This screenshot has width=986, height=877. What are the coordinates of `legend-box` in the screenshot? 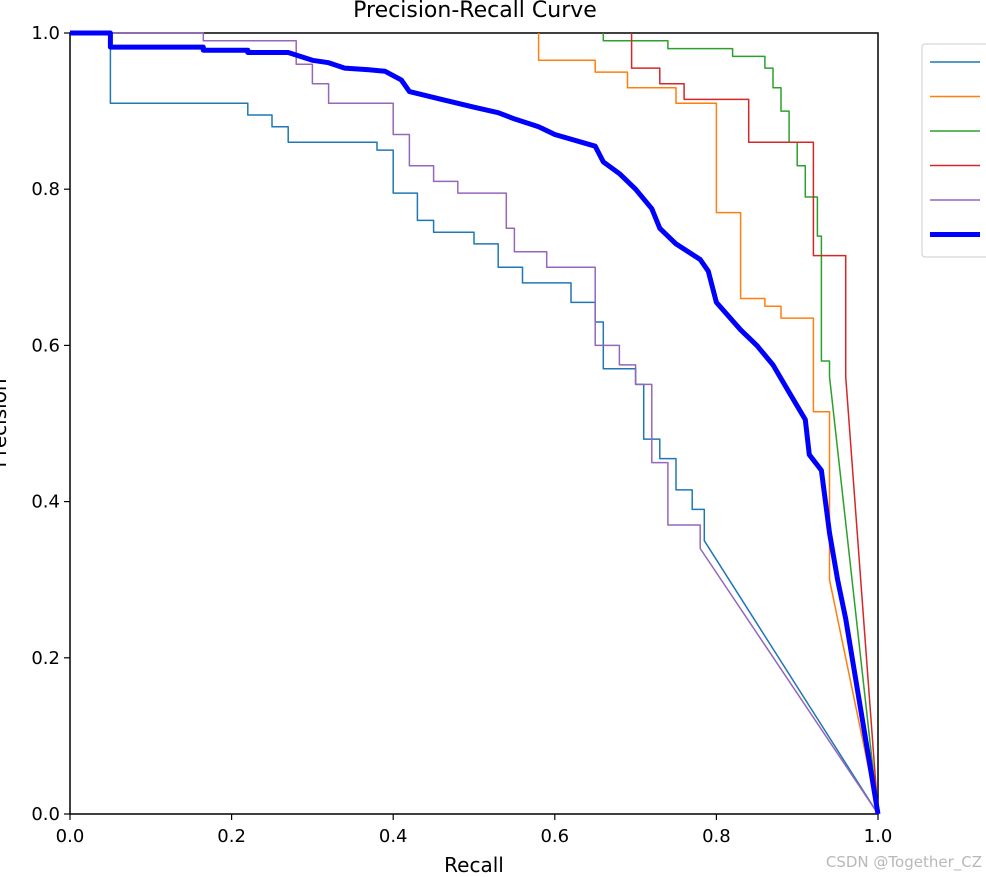 It's located at (953, 150).